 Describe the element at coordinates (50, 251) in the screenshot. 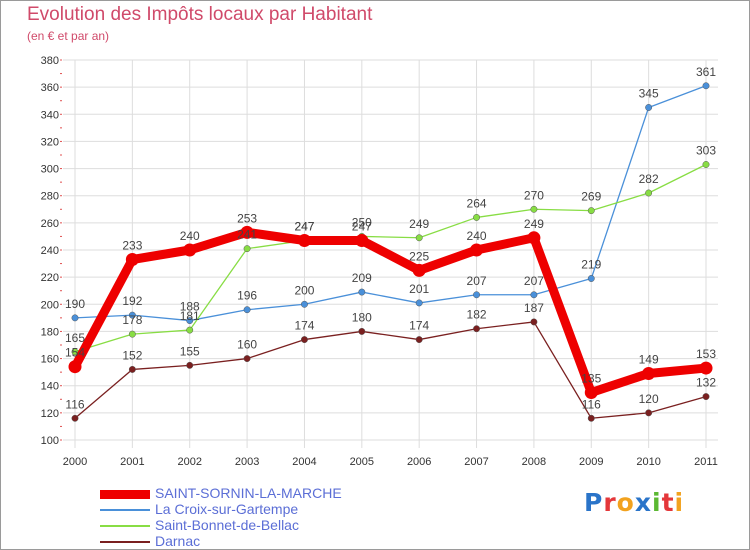

I see `y-tick-label: 240` at that location.